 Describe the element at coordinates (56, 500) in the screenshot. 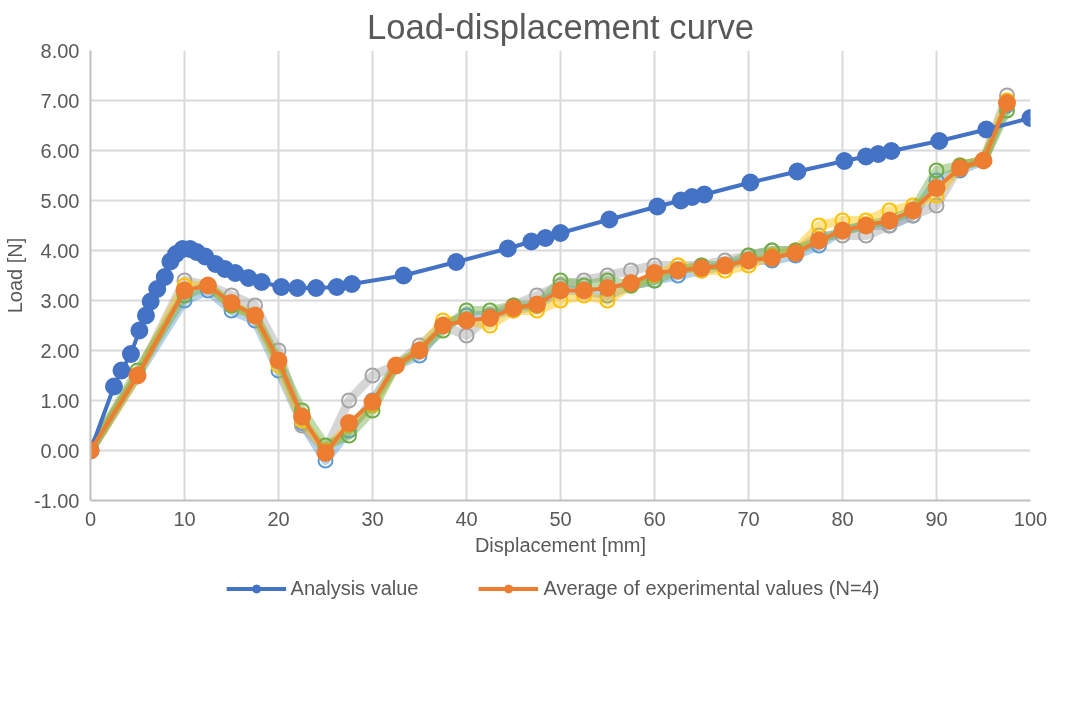

I see `y-tick-label: -1.00` at that location.